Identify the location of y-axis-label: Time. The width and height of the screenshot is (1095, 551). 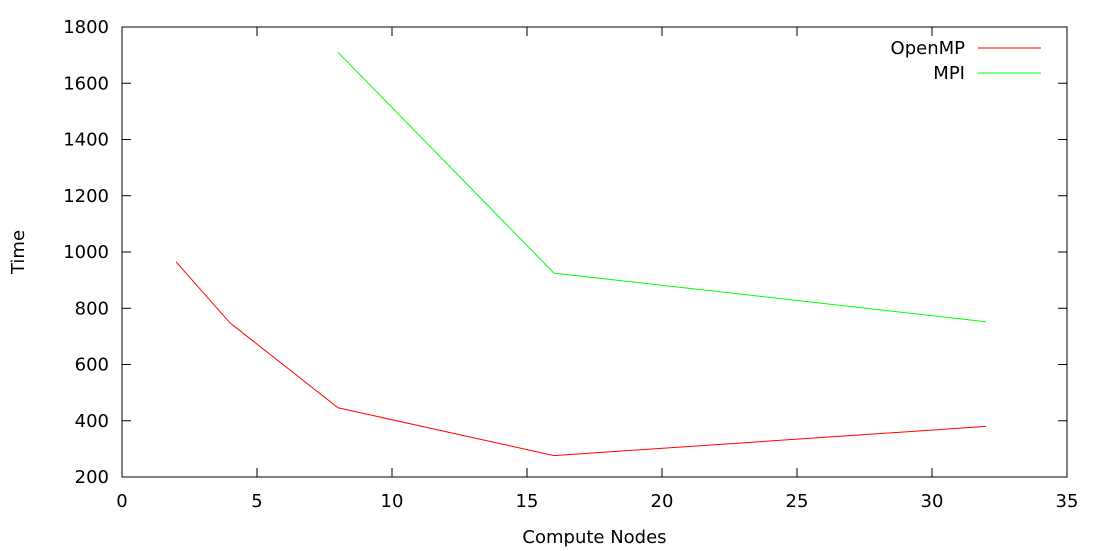
(18, 252).